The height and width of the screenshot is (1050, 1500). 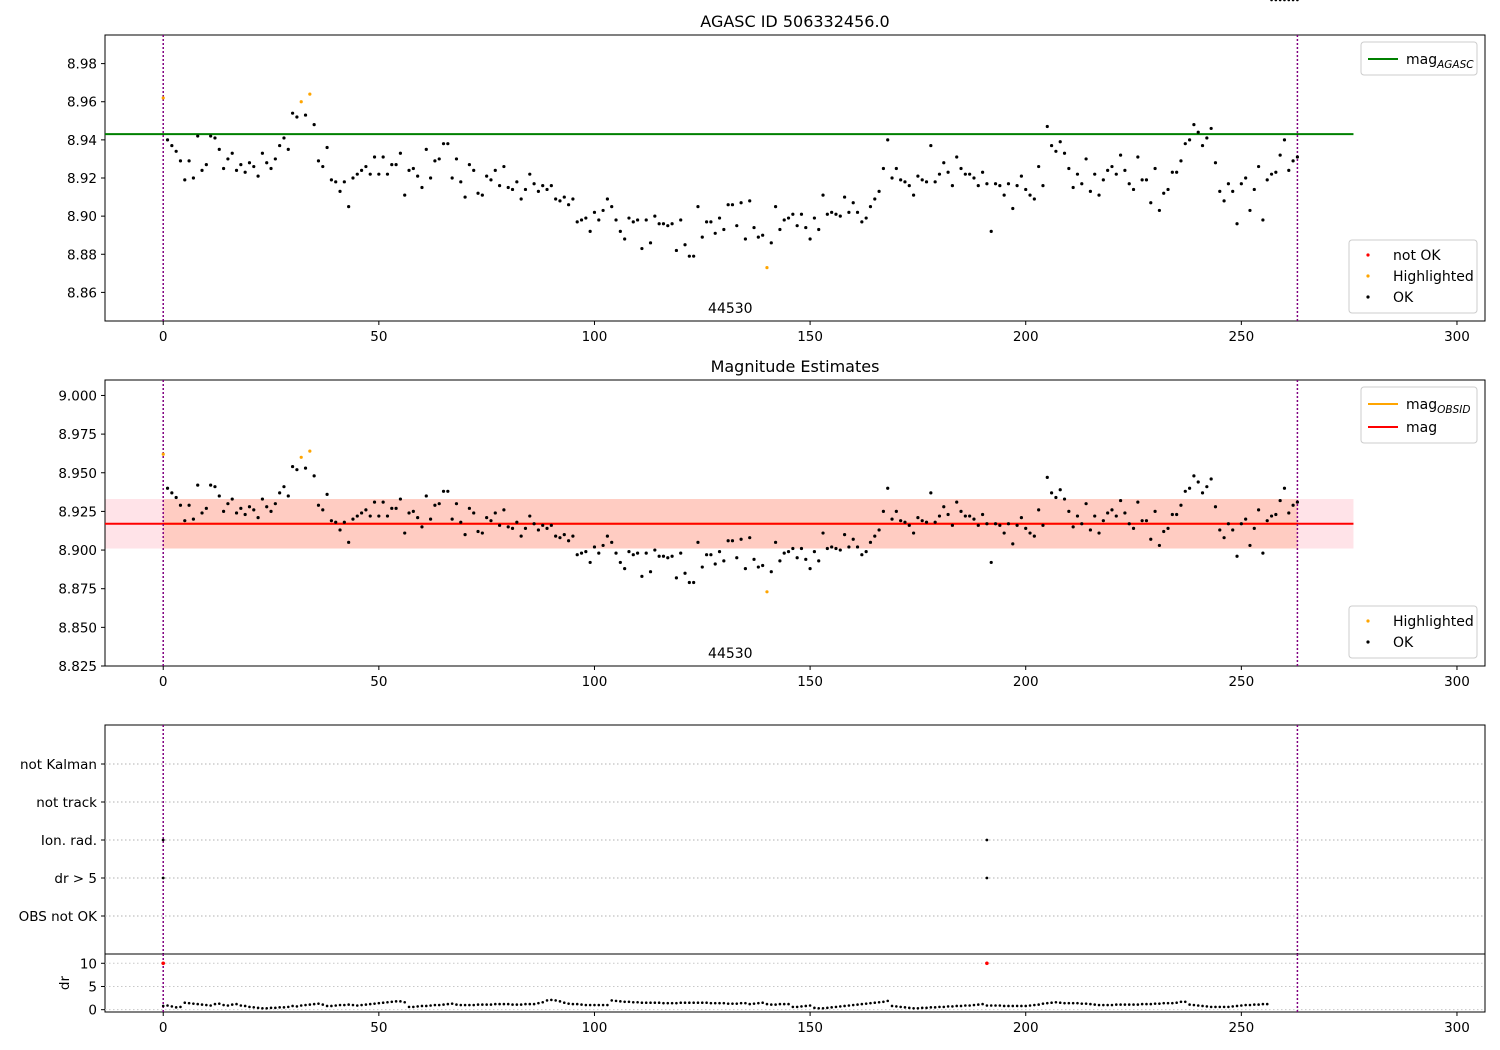 I want to click on legend-label: Highlighted, so click(x=1433, y=622).